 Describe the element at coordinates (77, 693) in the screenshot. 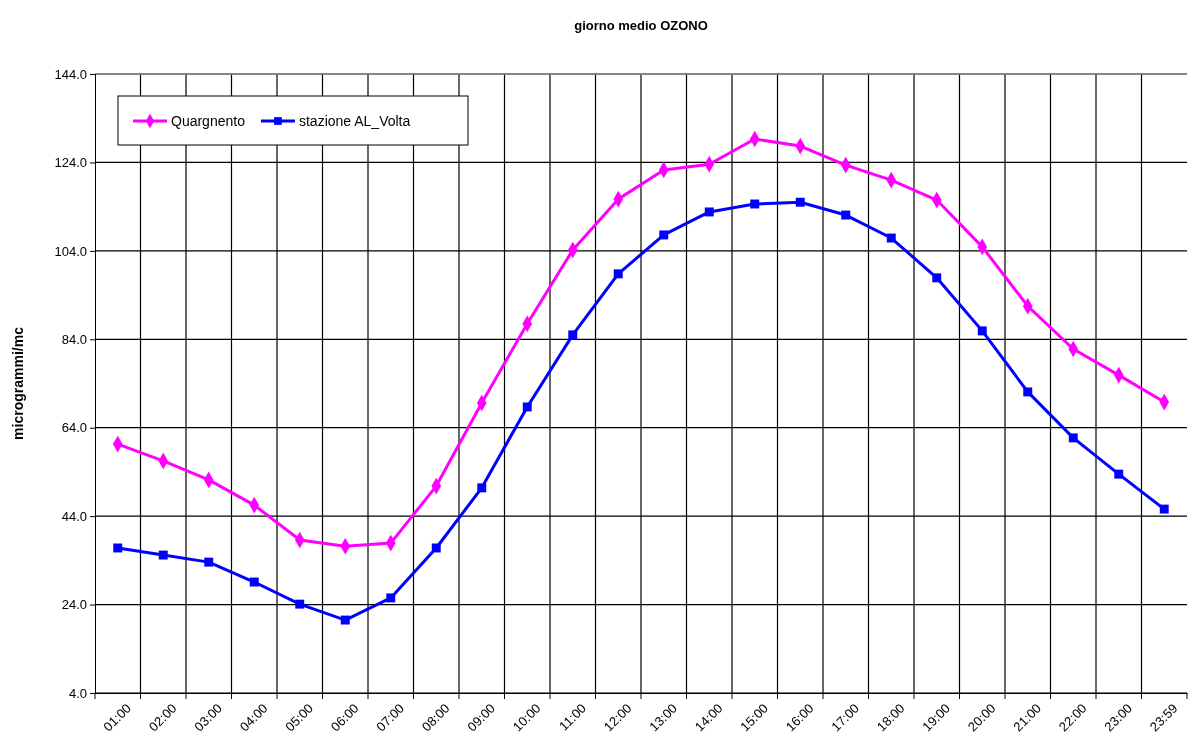

I see `y-tick-label: 4.0` at that location.